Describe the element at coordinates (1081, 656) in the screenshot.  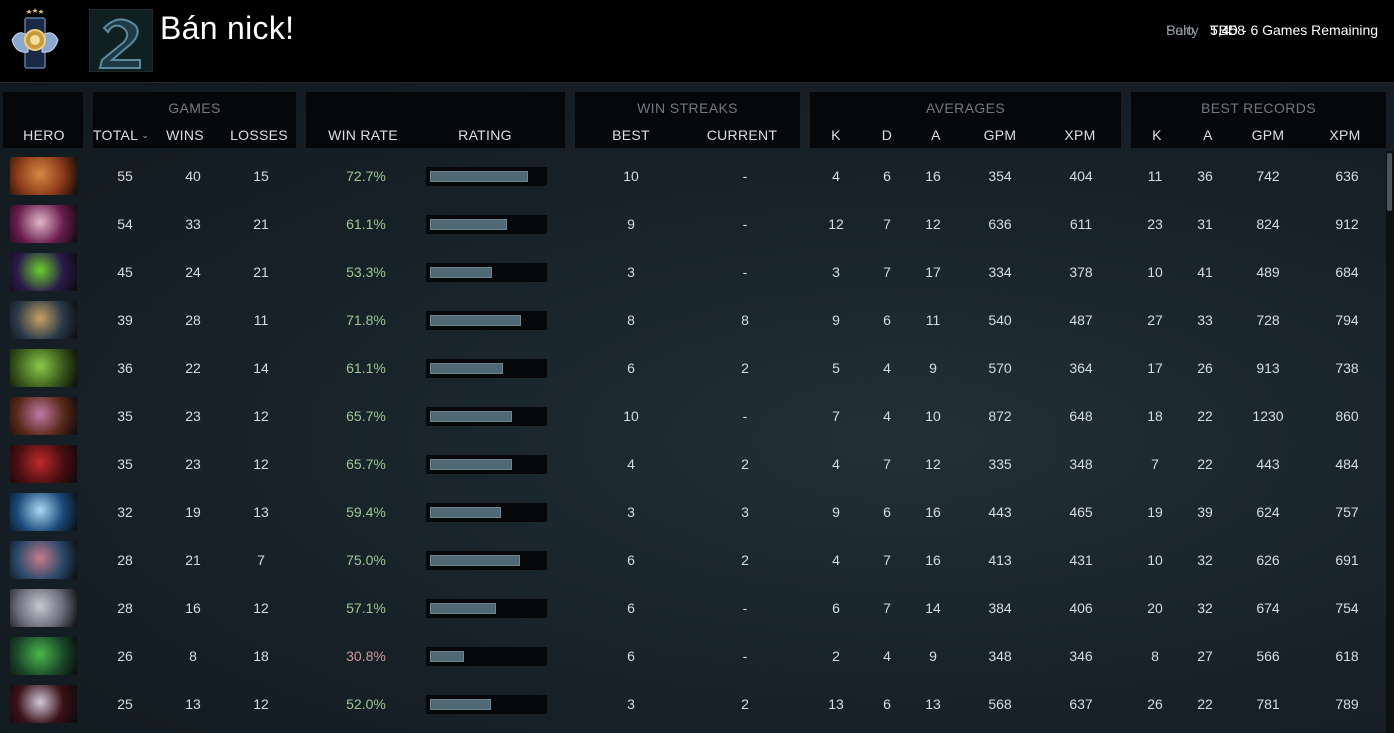
I see `cell-avg-xpm: 346` at that location.